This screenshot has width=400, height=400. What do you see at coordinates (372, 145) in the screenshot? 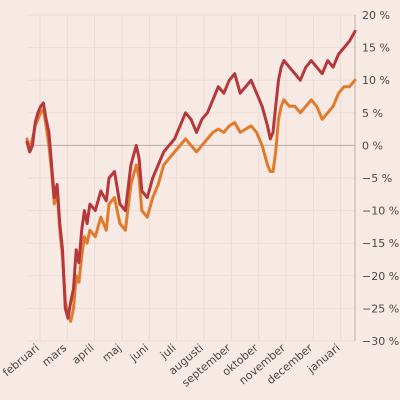
I see `y-tick-label: 0 %` at bounding box center [372, 145].